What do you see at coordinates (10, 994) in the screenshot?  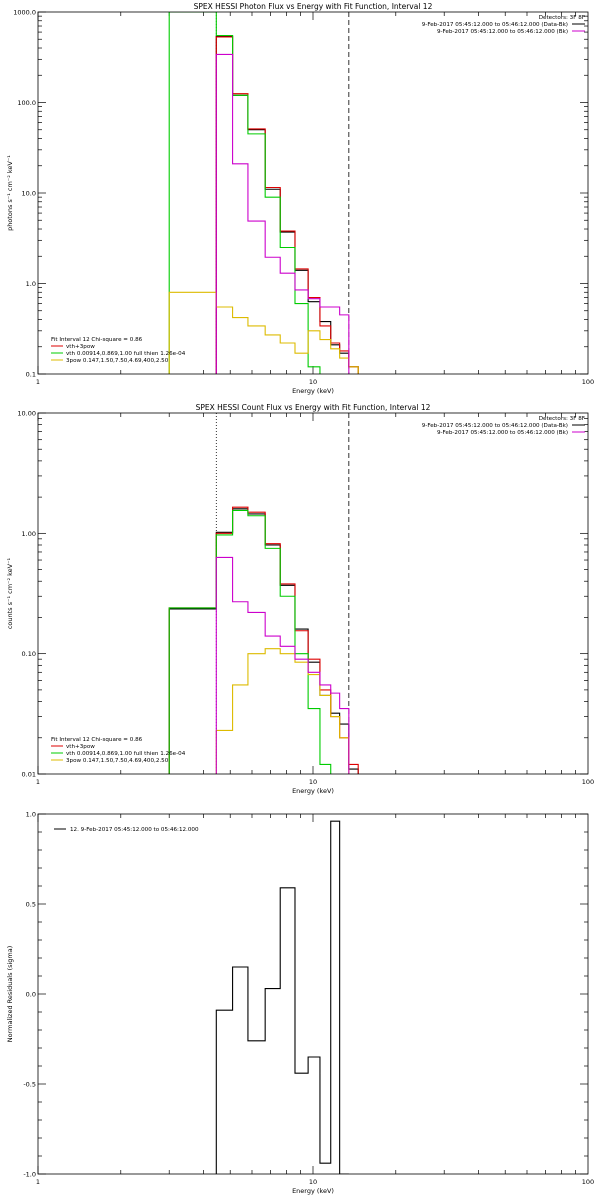 I see `y-axis-label: Normalized Residuals (sigma)` at bounding box center [10, 994].